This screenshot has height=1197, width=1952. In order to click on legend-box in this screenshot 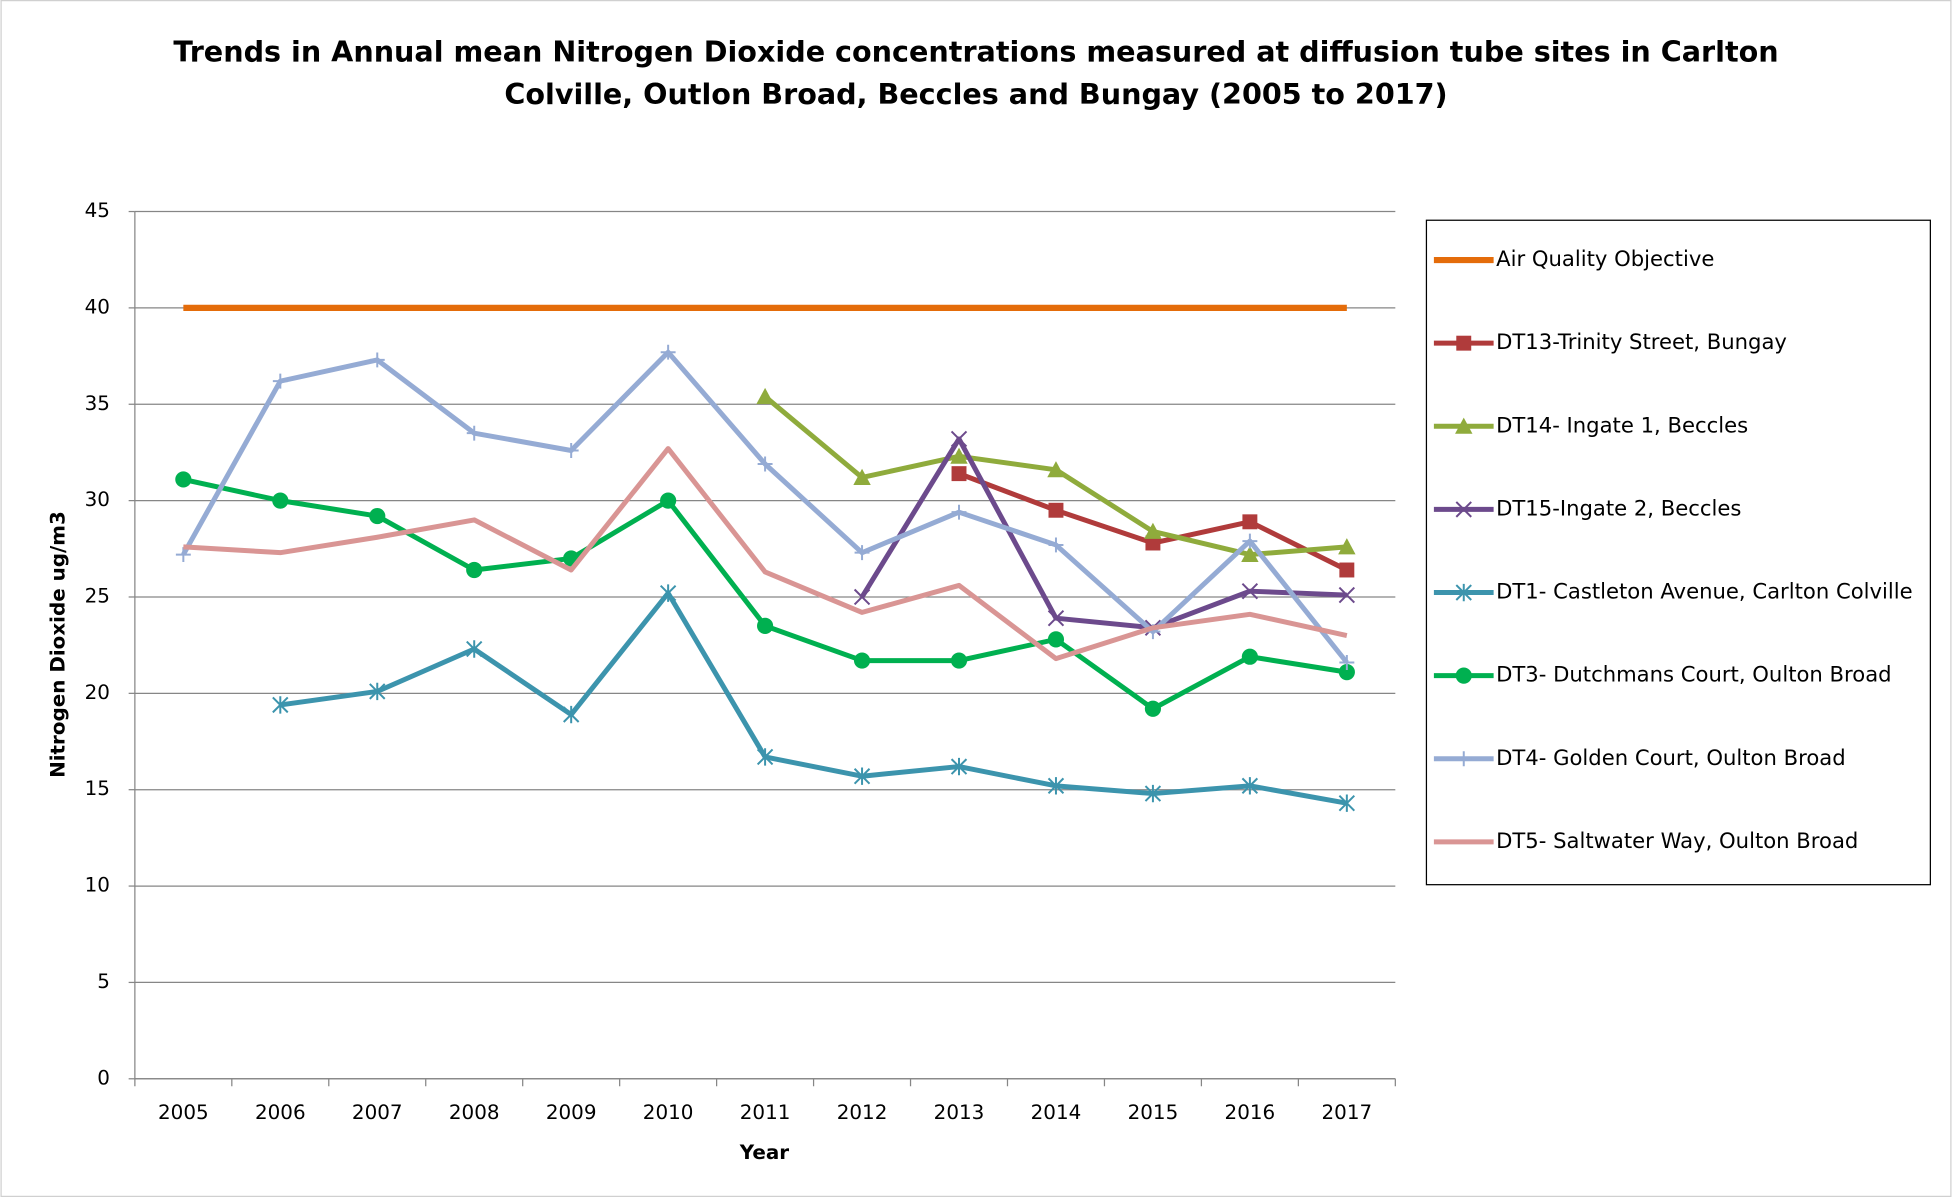, I will do `click(1678, 552)`.